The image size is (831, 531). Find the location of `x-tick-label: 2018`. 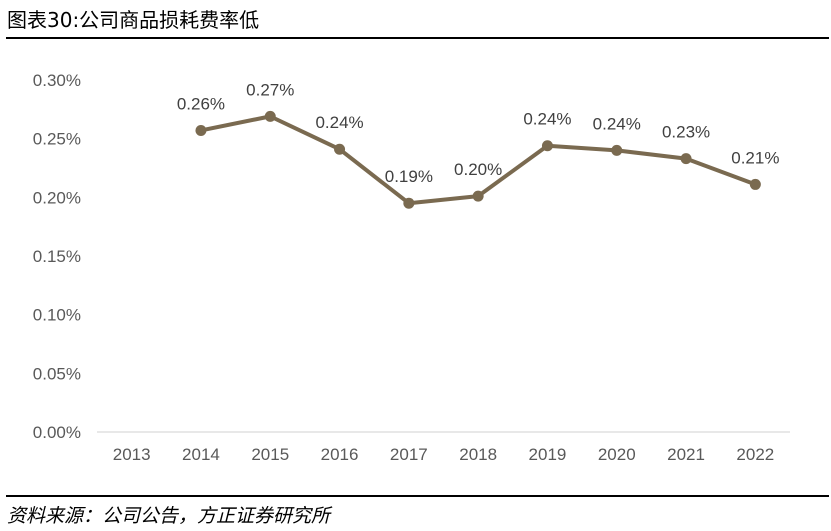

x-tick-label: 2018 is located at coordinates (478, 454).